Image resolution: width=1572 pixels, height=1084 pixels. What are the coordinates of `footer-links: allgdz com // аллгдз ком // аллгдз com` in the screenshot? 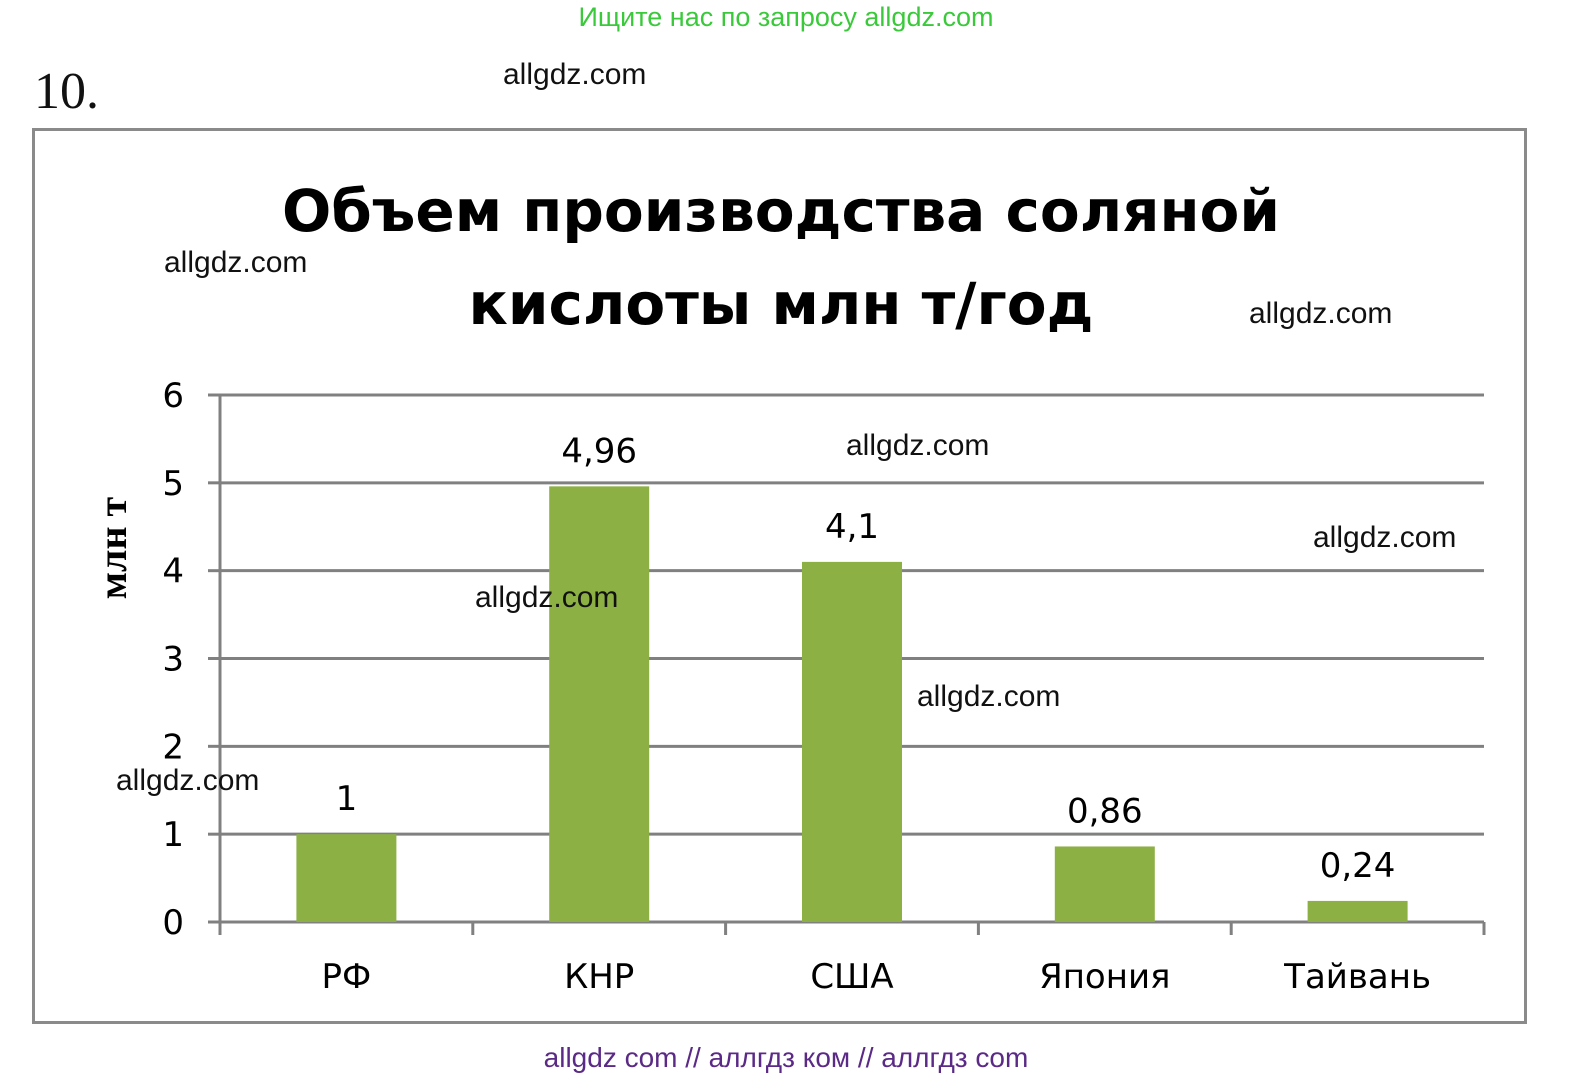 It's located at (786, 1057).